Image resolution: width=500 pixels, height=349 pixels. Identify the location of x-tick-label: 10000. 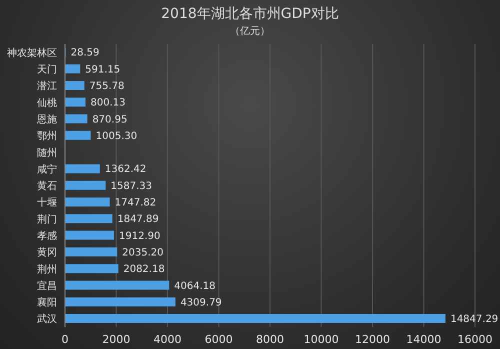
(321, 339).